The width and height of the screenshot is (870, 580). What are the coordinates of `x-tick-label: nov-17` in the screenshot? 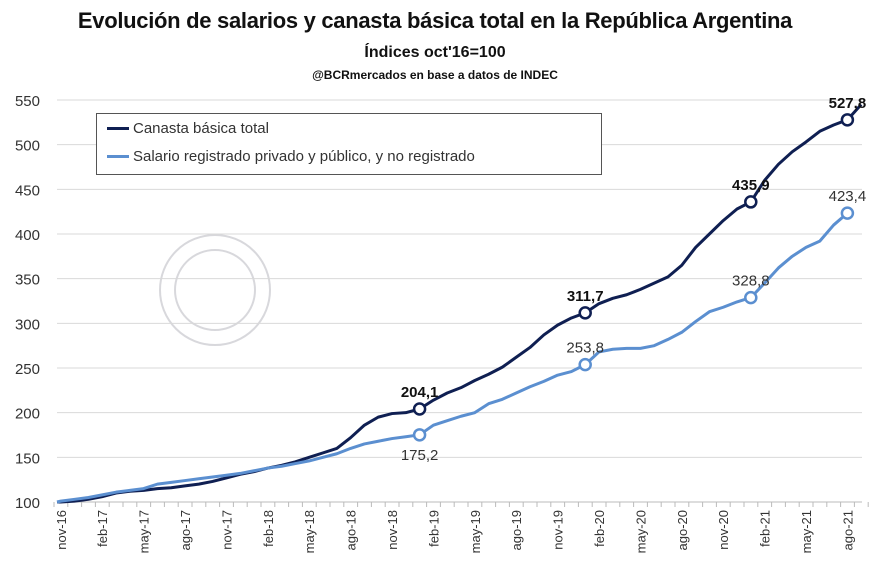 It's located at (226, 530).